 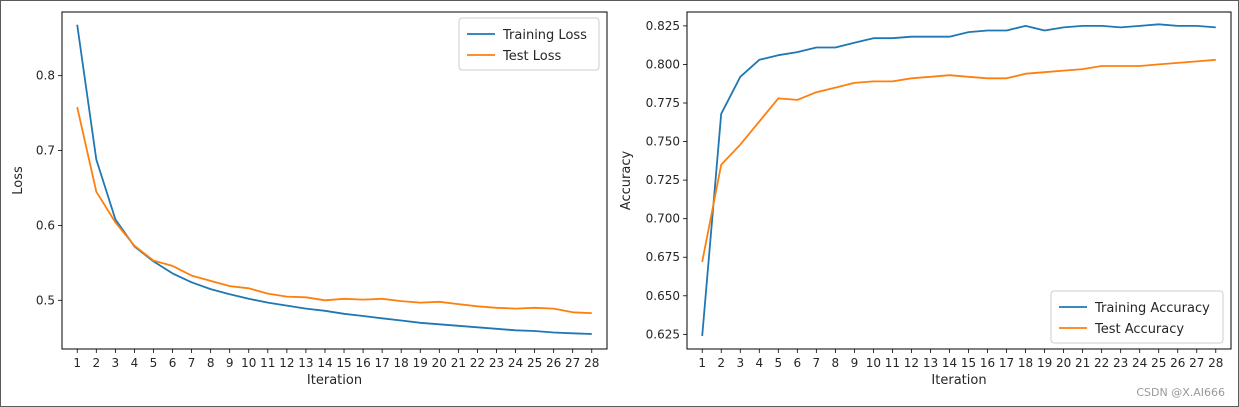 What do you see at coordinates (45, 300) in the screenshot?
I see `y-tick-label: 0.5` at bounding box center [45, 300].